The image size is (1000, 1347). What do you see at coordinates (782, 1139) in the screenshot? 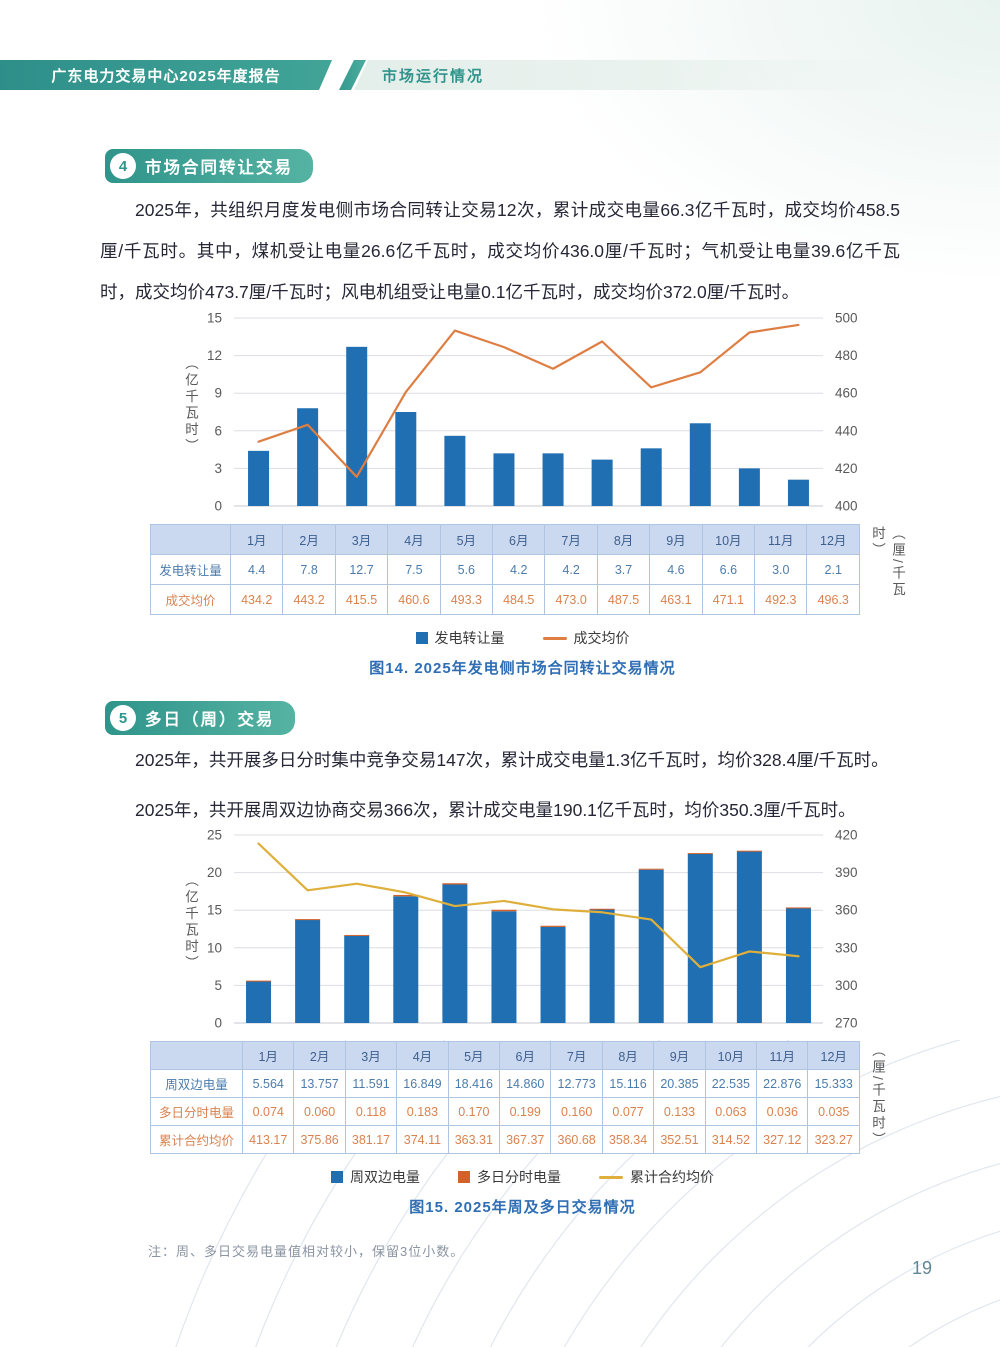
I see `table-cell: 327.12` at bounding box center [782, 1139].